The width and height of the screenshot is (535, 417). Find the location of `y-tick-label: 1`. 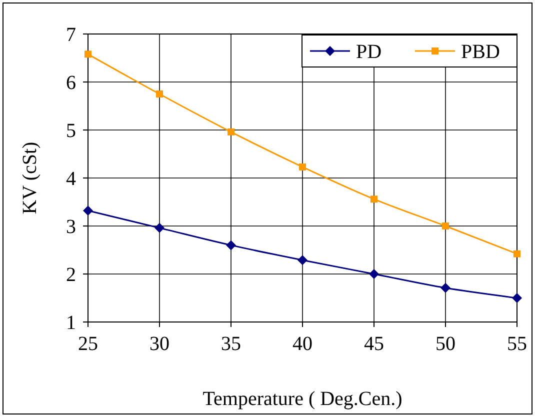

y-tick-label: 1 is located at coordinates (71, 323).